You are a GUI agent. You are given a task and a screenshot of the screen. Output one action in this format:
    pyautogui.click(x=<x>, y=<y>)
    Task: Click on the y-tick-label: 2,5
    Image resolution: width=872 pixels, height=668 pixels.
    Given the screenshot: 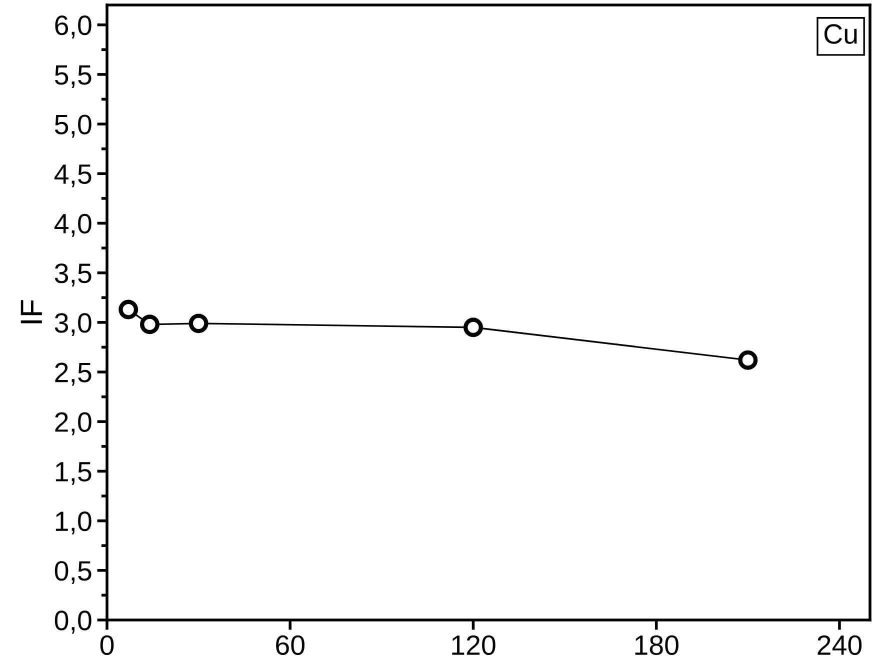 What is the action you would take?
    pyautogui.click(x=73, y=374)
    